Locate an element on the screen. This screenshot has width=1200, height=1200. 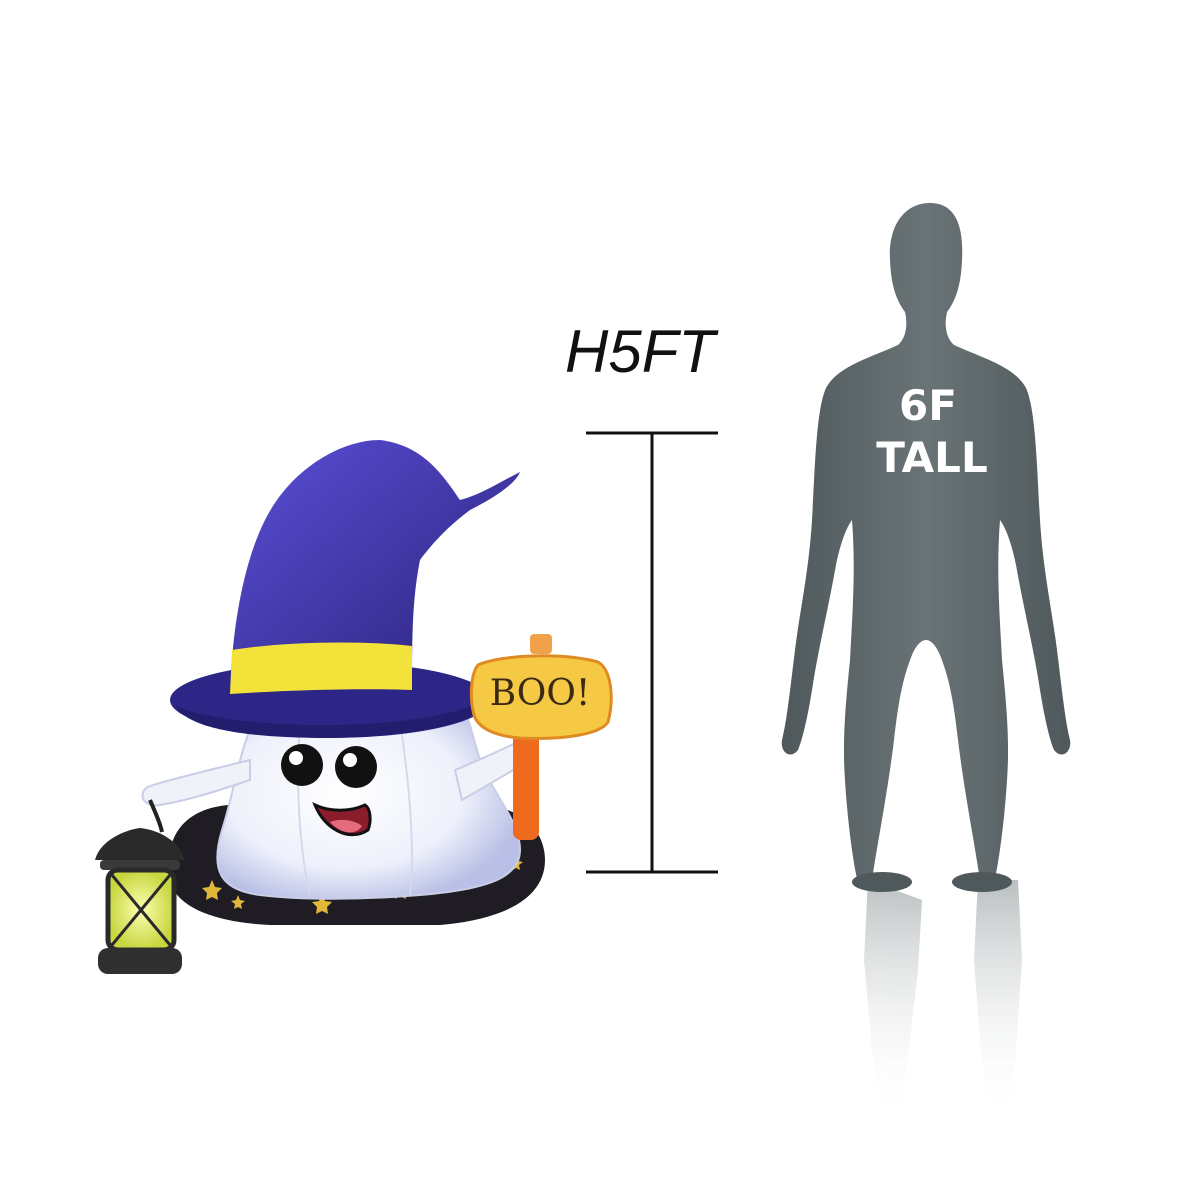
sign-board is located at coordinates (541, 697).